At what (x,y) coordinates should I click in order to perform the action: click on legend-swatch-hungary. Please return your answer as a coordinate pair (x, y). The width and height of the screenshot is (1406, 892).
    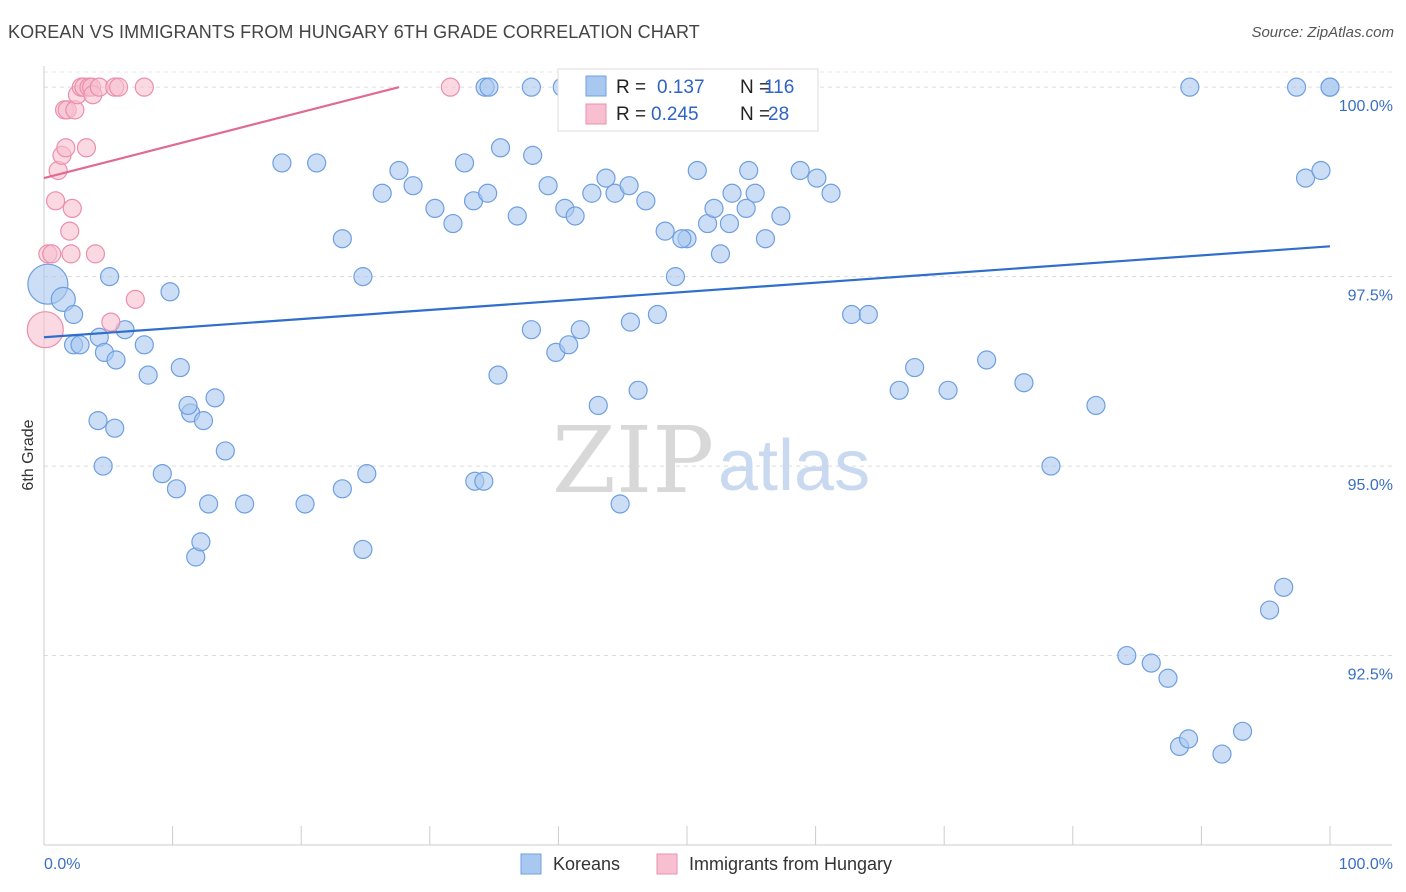
    Looking at the image, I should click on (667, 864).